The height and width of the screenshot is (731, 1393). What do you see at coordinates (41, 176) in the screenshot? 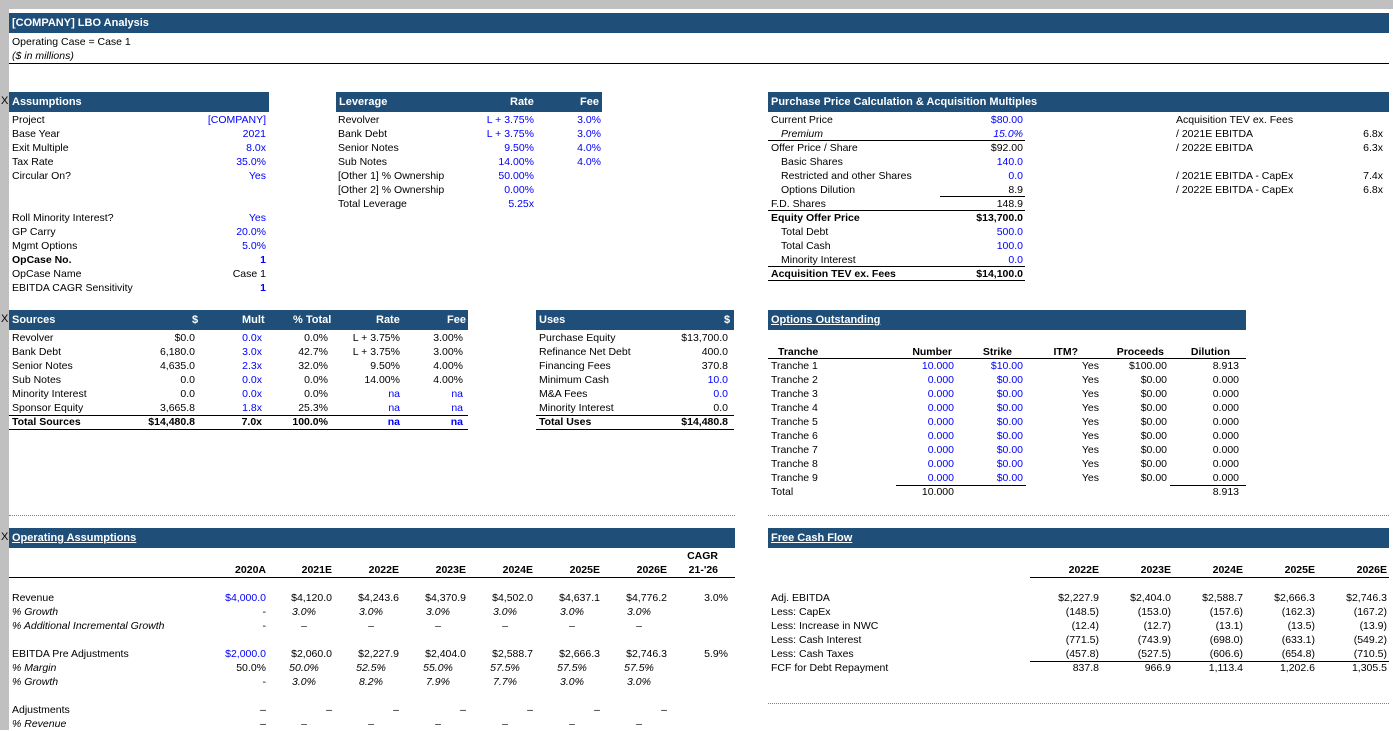
I see `assumption-label: Circular On?` at bounding box center [41, 176].